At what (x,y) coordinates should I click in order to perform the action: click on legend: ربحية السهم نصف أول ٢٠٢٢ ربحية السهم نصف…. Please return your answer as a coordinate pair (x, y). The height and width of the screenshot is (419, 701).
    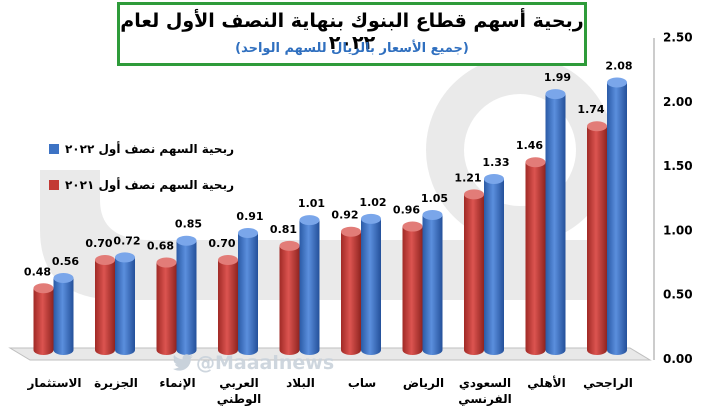
    Looking at the image, I should click on (124, 176).